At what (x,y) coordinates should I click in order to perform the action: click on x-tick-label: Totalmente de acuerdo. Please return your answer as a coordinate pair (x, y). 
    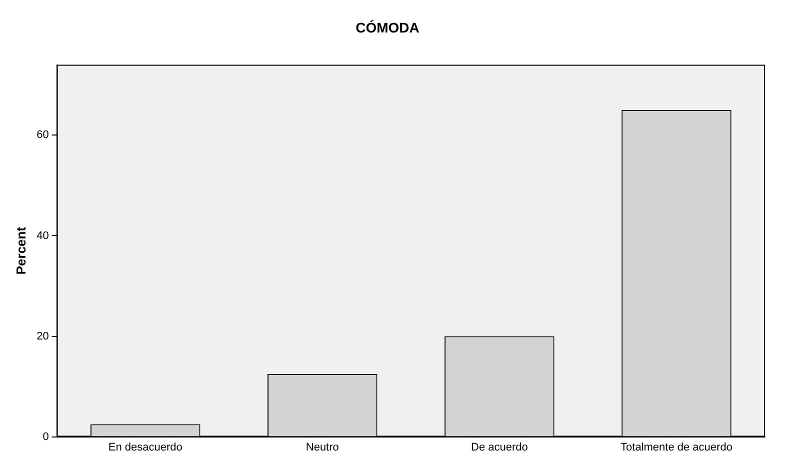
    Looking at the image, I should click on (676, 447).